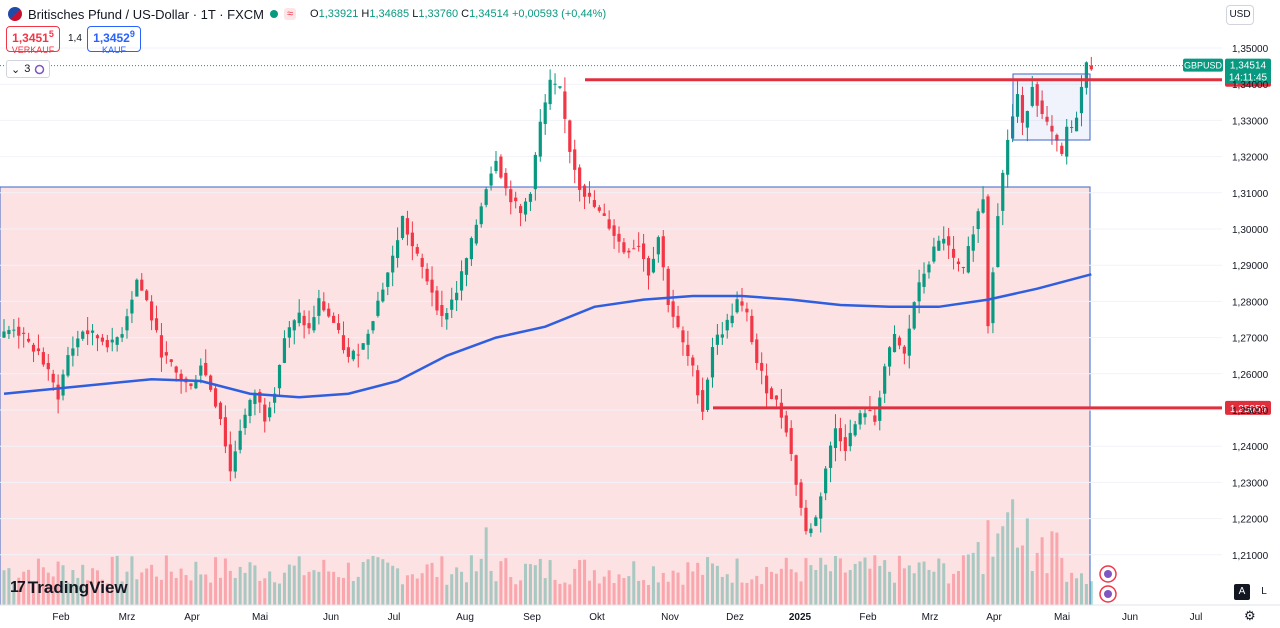 This screenshot has width=1280, height=628. What do you see at coordinates (735, 617) in the screenshot?
I see `x-tick-label: Dez` at bounding box center [735, 617].